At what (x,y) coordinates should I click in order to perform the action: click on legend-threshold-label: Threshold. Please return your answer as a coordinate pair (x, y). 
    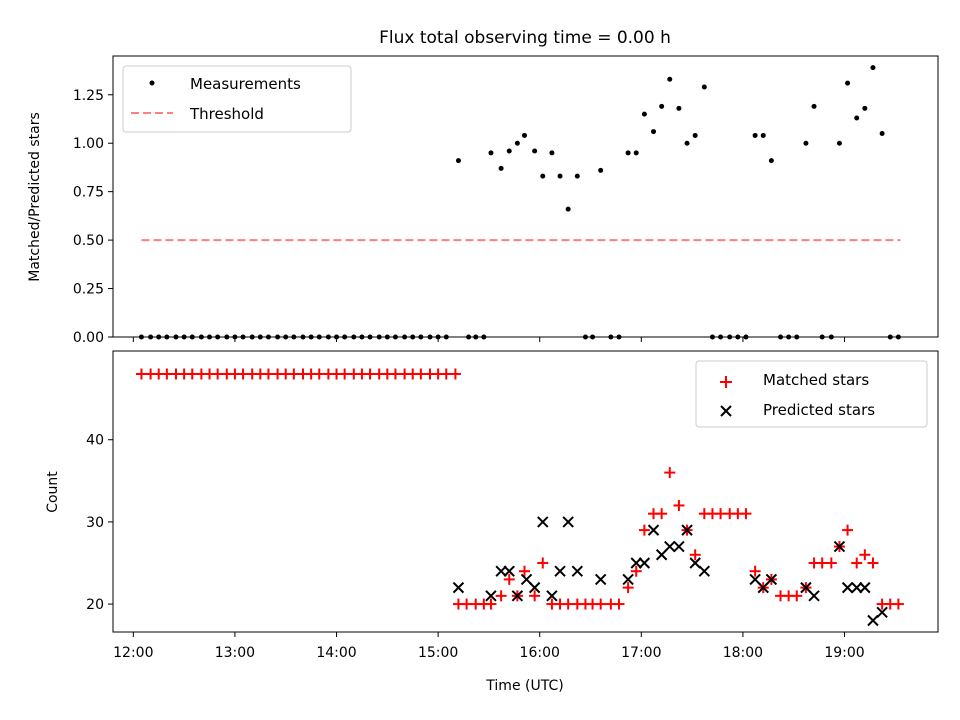
    Looking at the image, I should click on (226, 114).